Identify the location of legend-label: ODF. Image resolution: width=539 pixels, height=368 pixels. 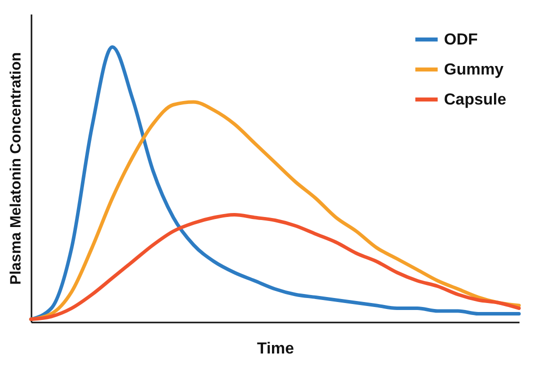
(461, 40).